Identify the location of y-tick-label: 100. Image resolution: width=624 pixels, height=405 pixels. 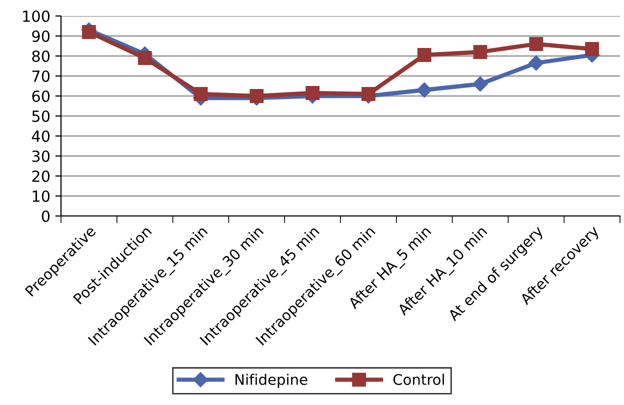
(36, 16).